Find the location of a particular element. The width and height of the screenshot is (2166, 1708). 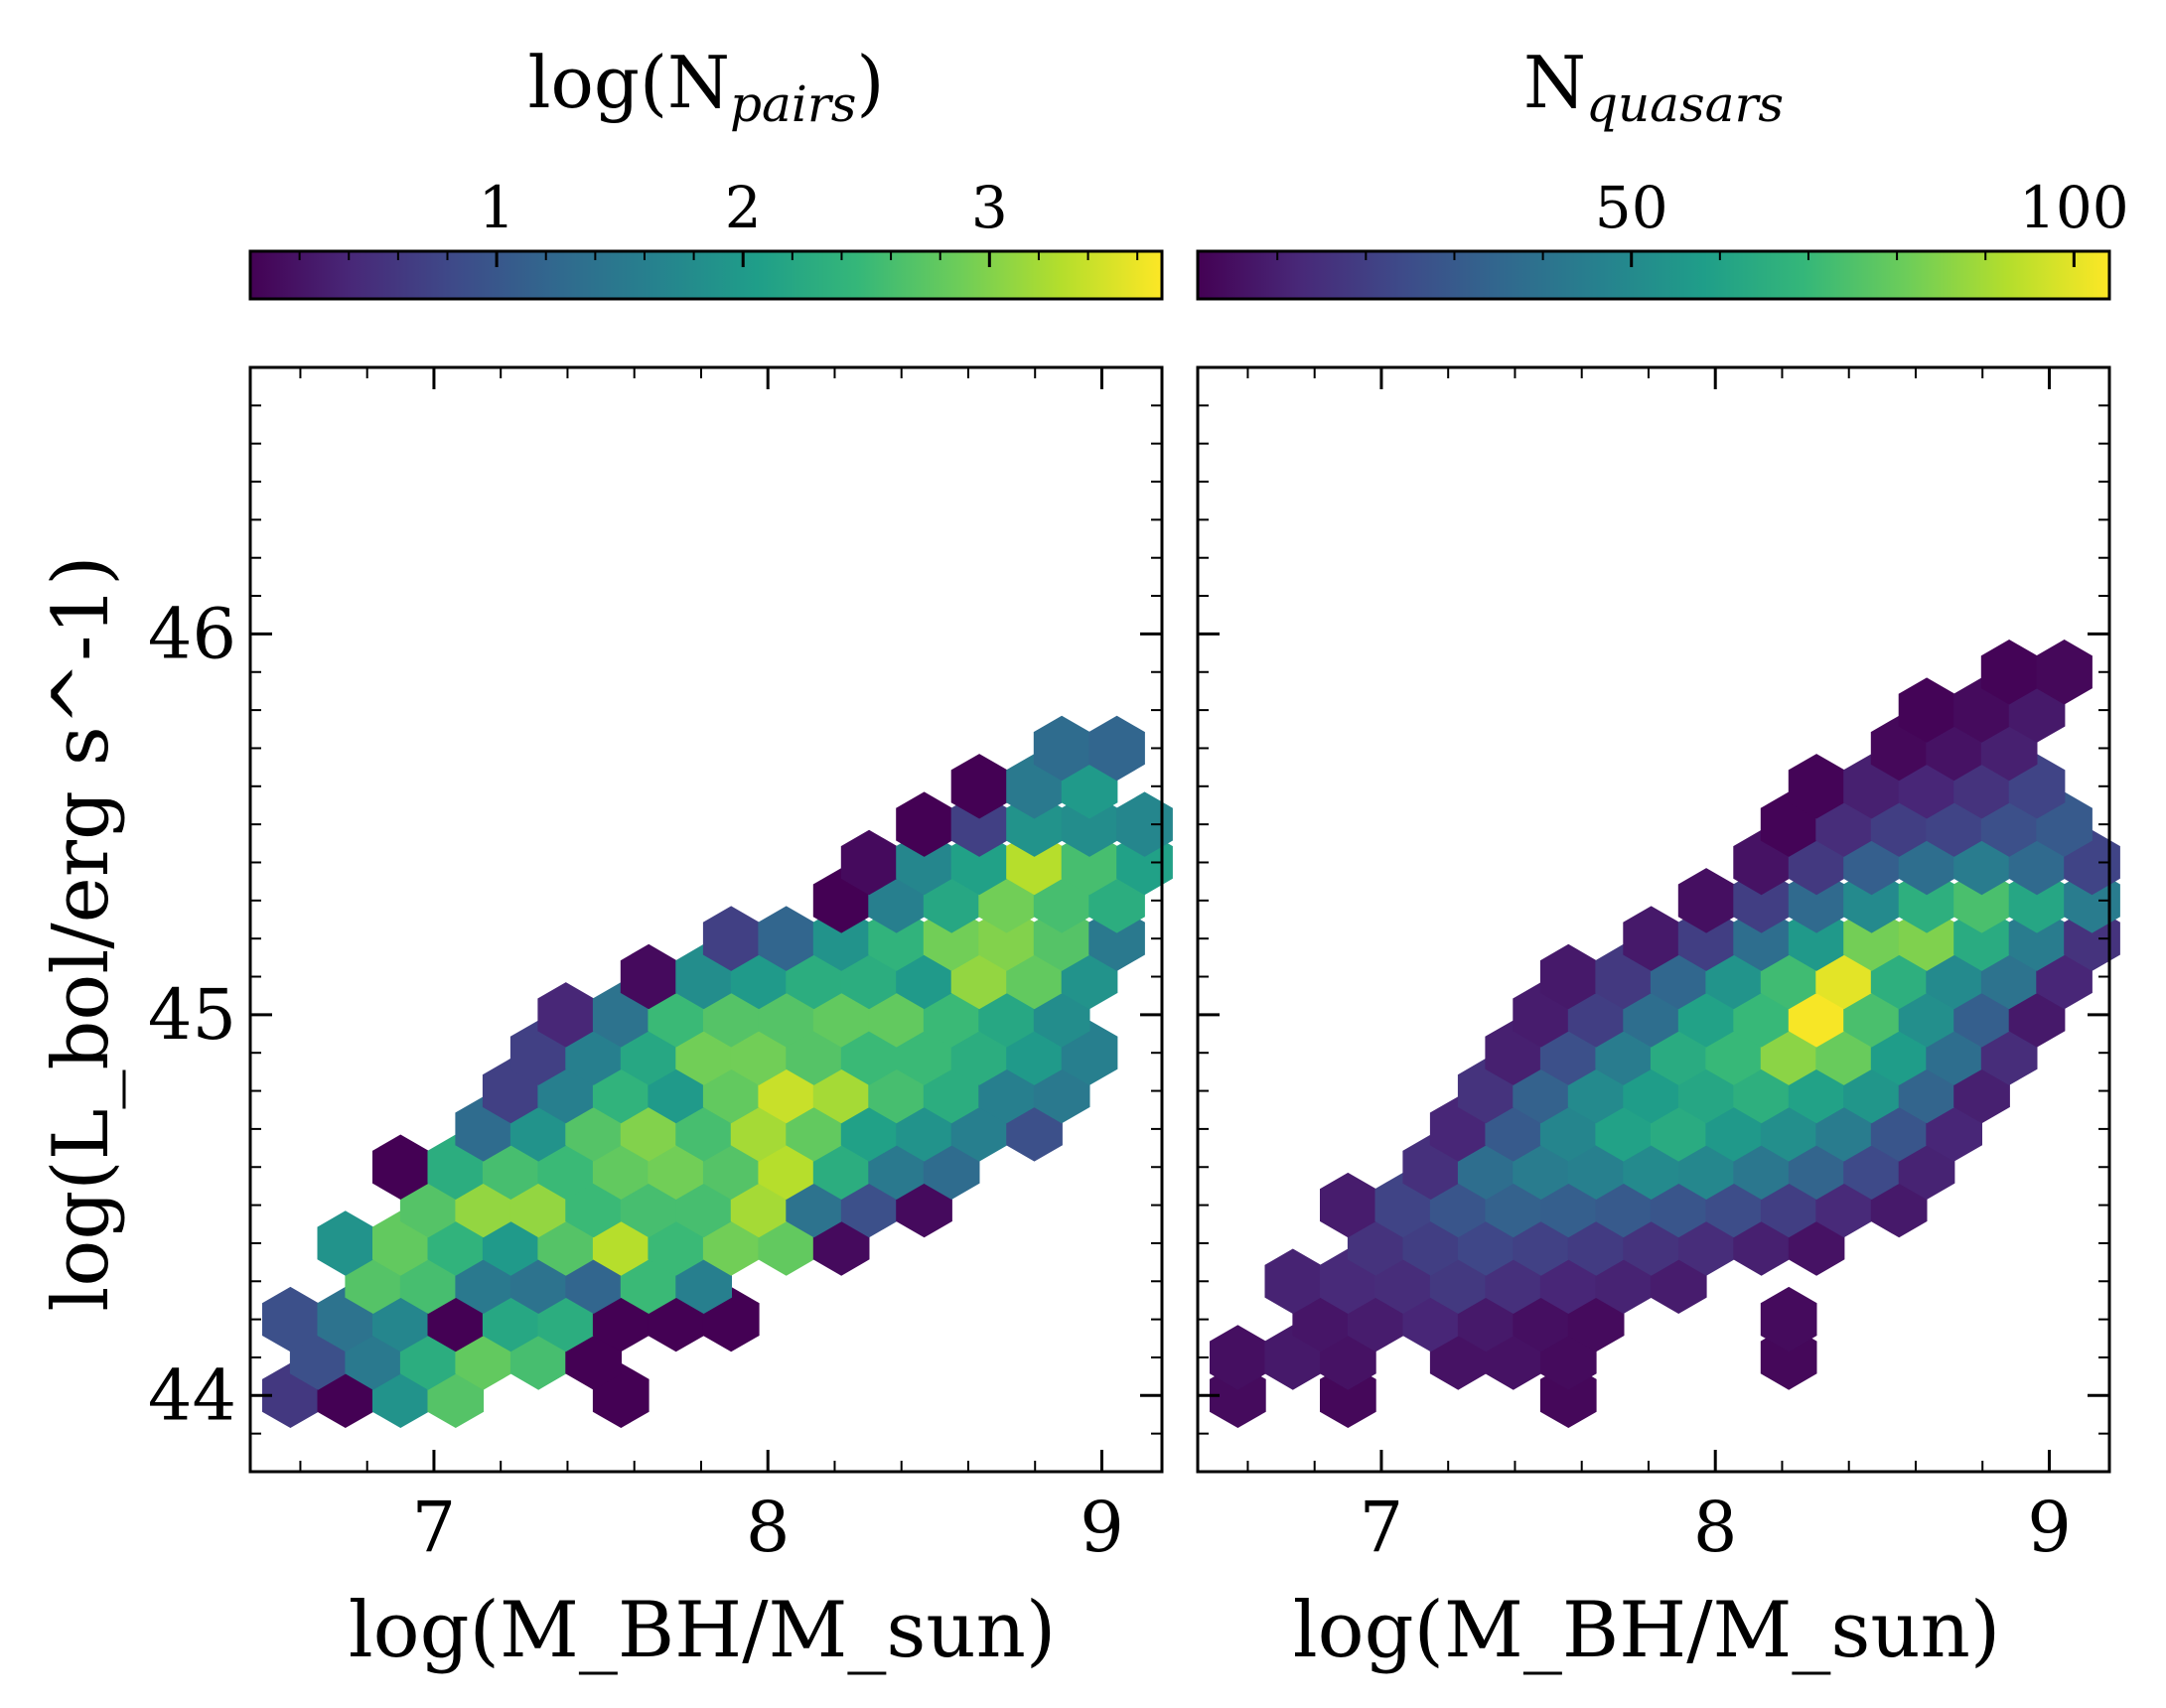

left-colorbar: 1 2 3 log(Npairs) is located at coordinates (706, 171).